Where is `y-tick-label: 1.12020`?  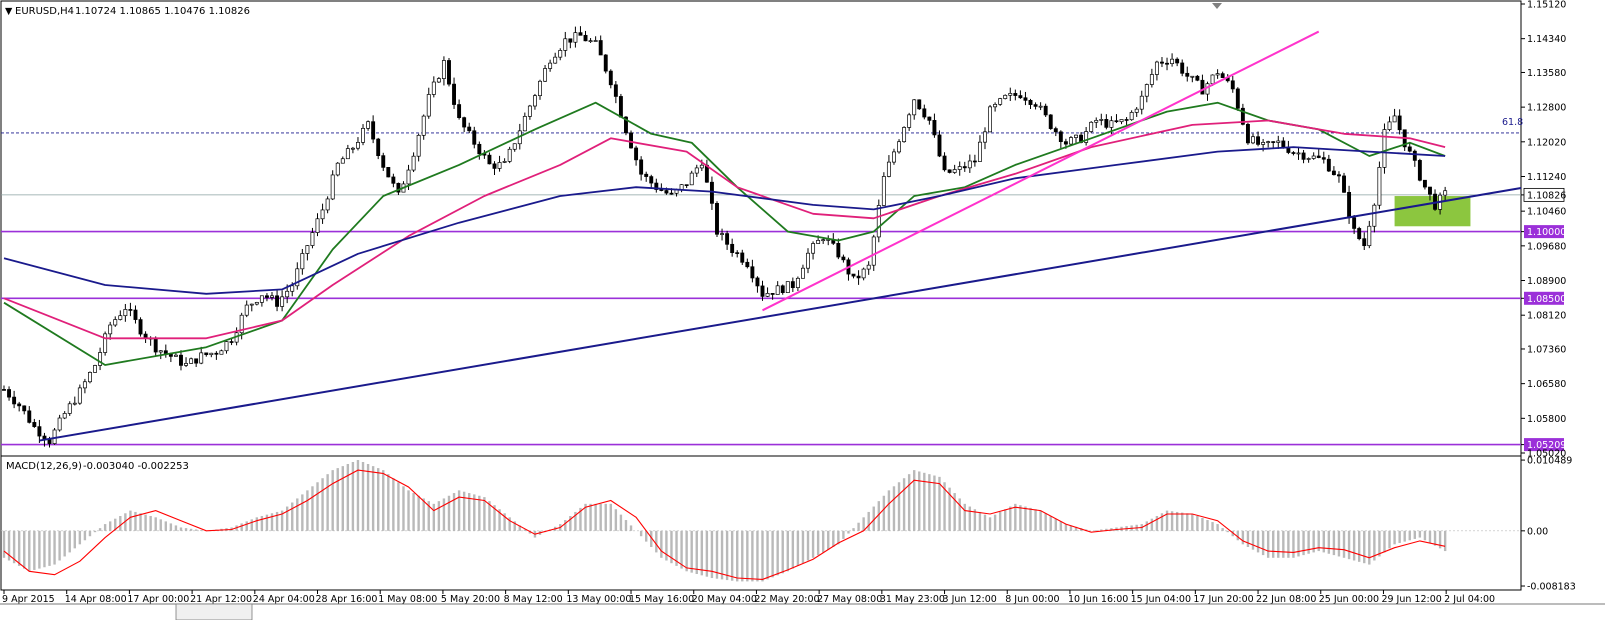 y-tick-label: 1.12020 is located at coordinates (1546, 142).